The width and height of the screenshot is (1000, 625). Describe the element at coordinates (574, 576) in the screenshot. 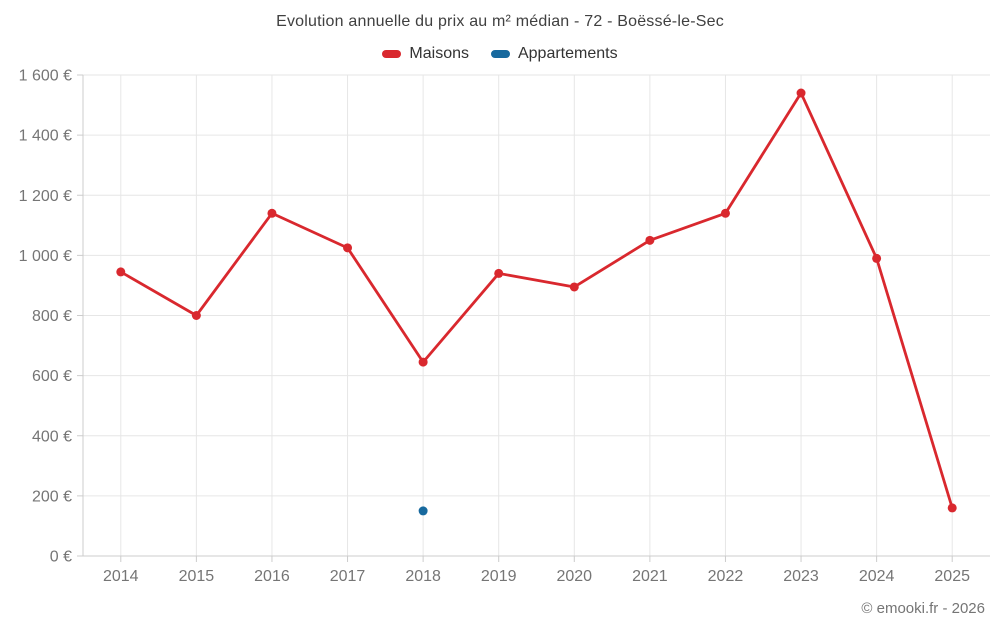

I see `x-tick-label: 2020` at that location.